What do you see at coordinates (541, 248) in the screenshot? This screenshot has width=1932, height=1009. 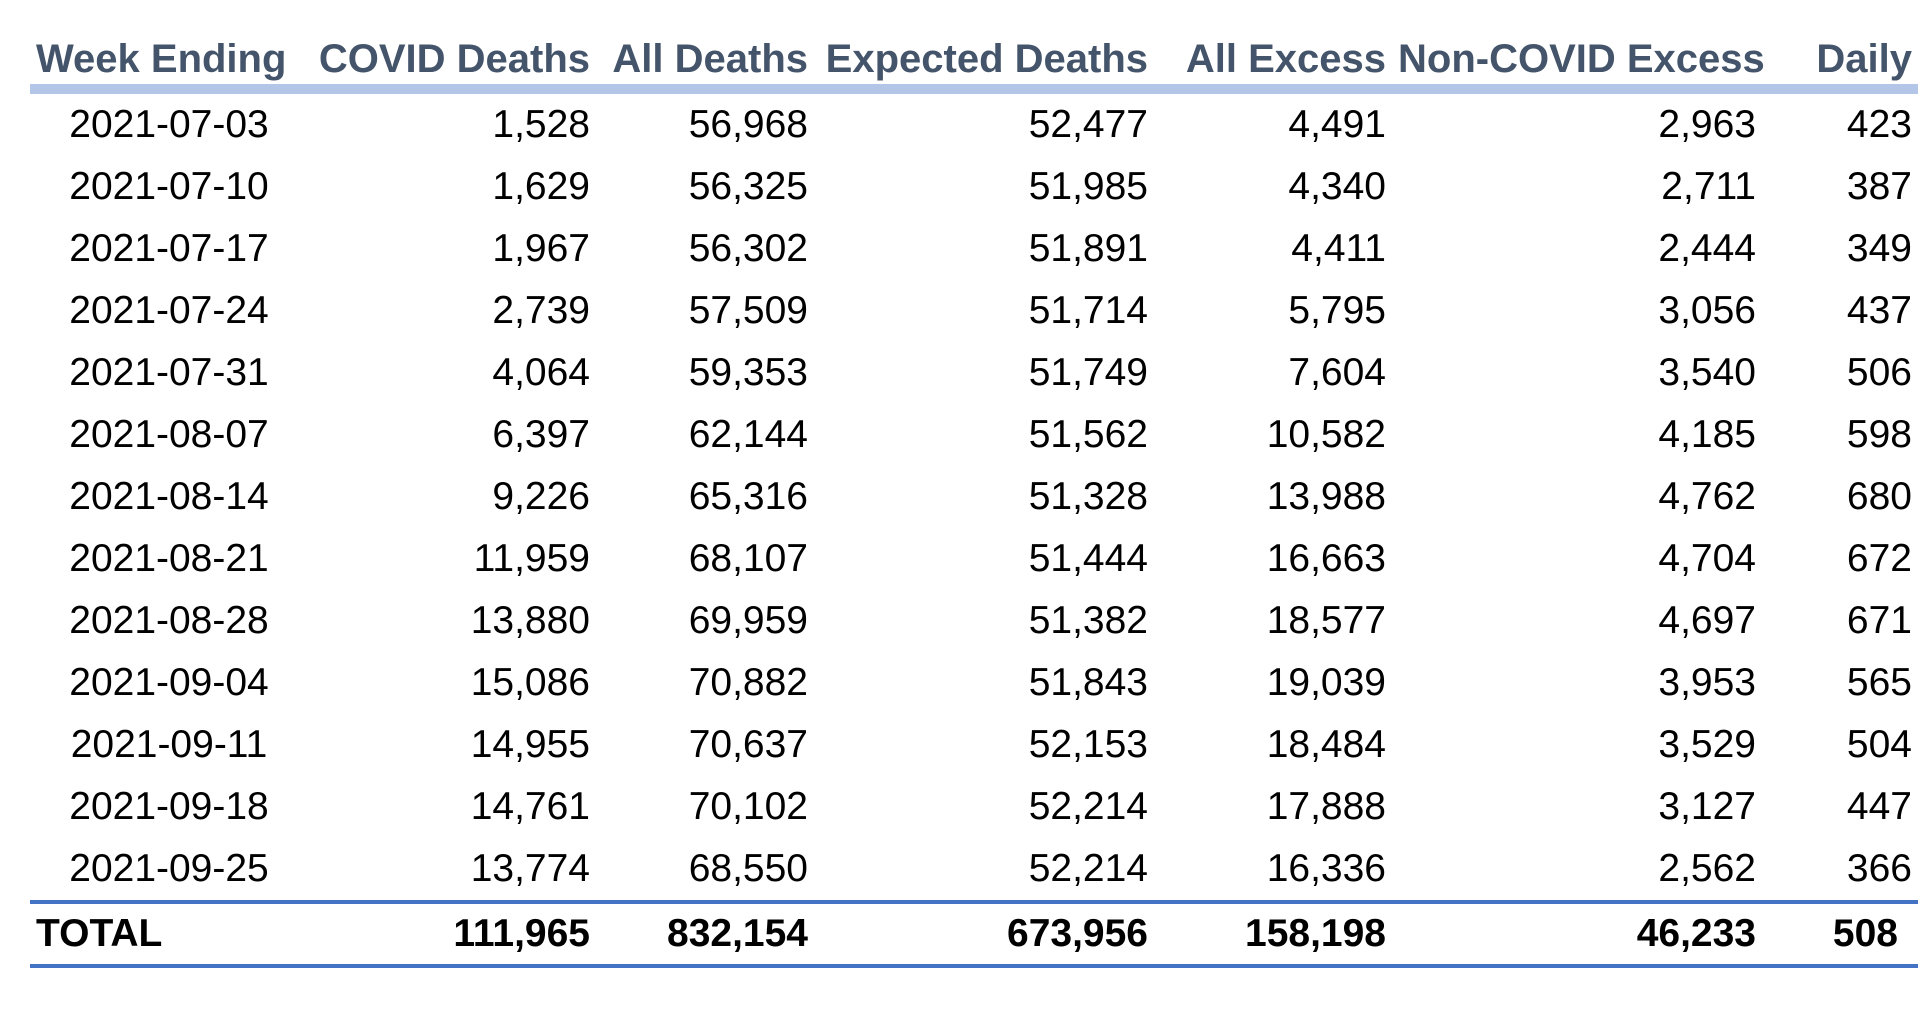 I see `covid-deaths-cell: 1,967` at bounding box center [541, 248].